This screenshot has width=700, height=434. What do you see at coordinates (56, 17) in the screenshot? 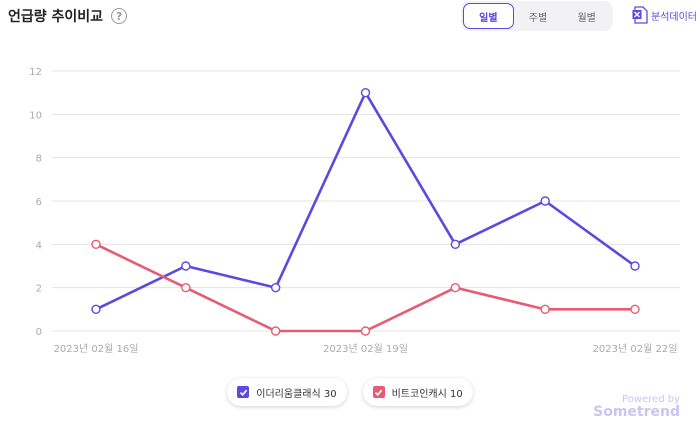
I see `page-title: 언급량 추이비교` at bounding box center [56, 17].